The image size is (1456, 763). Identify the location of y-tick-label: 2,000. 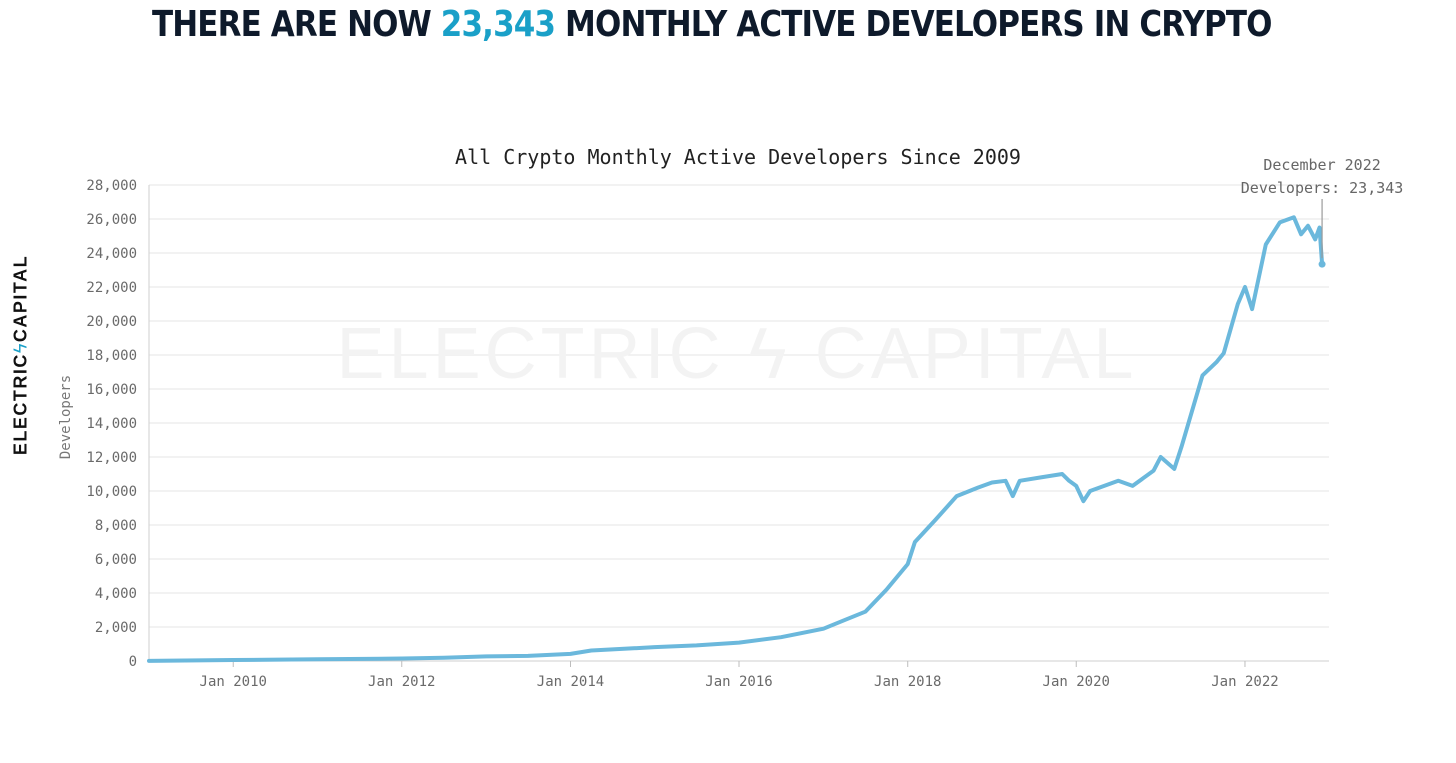
(116, 628).